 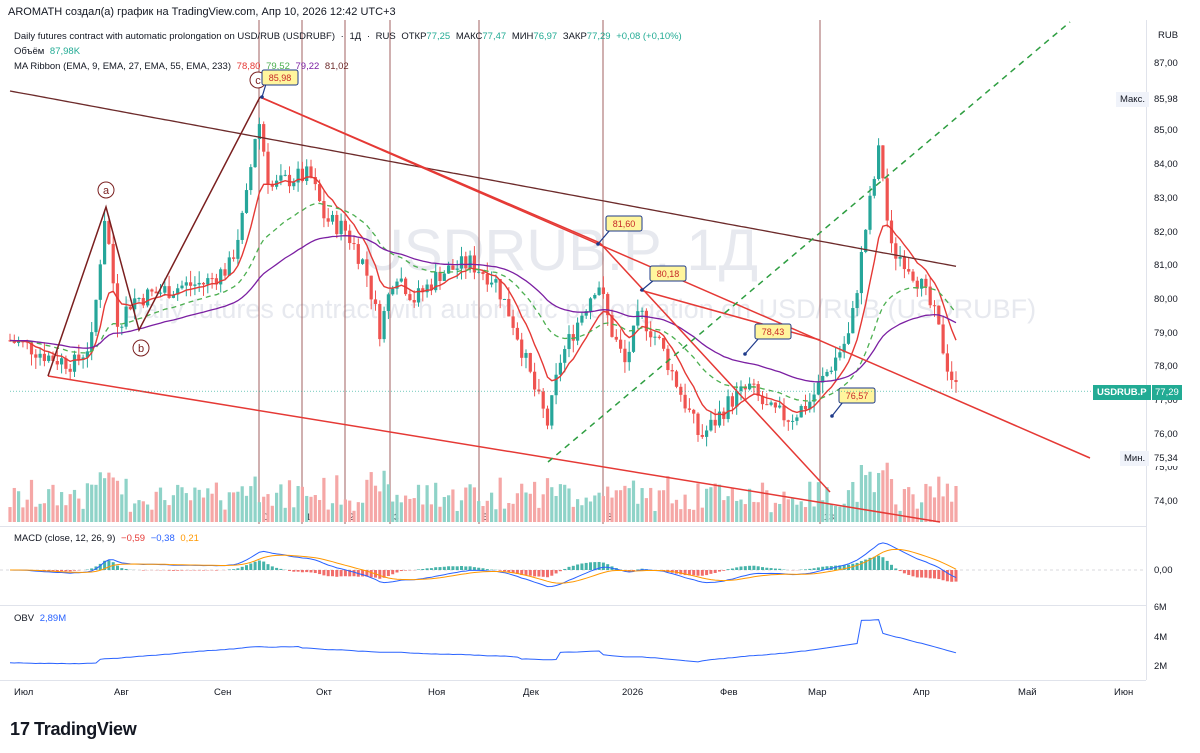 What do you see at coordinates (41, 618) in the screenshot?
I see `obv-legend: OBV 2,89M` at bounding box center [41, 618].